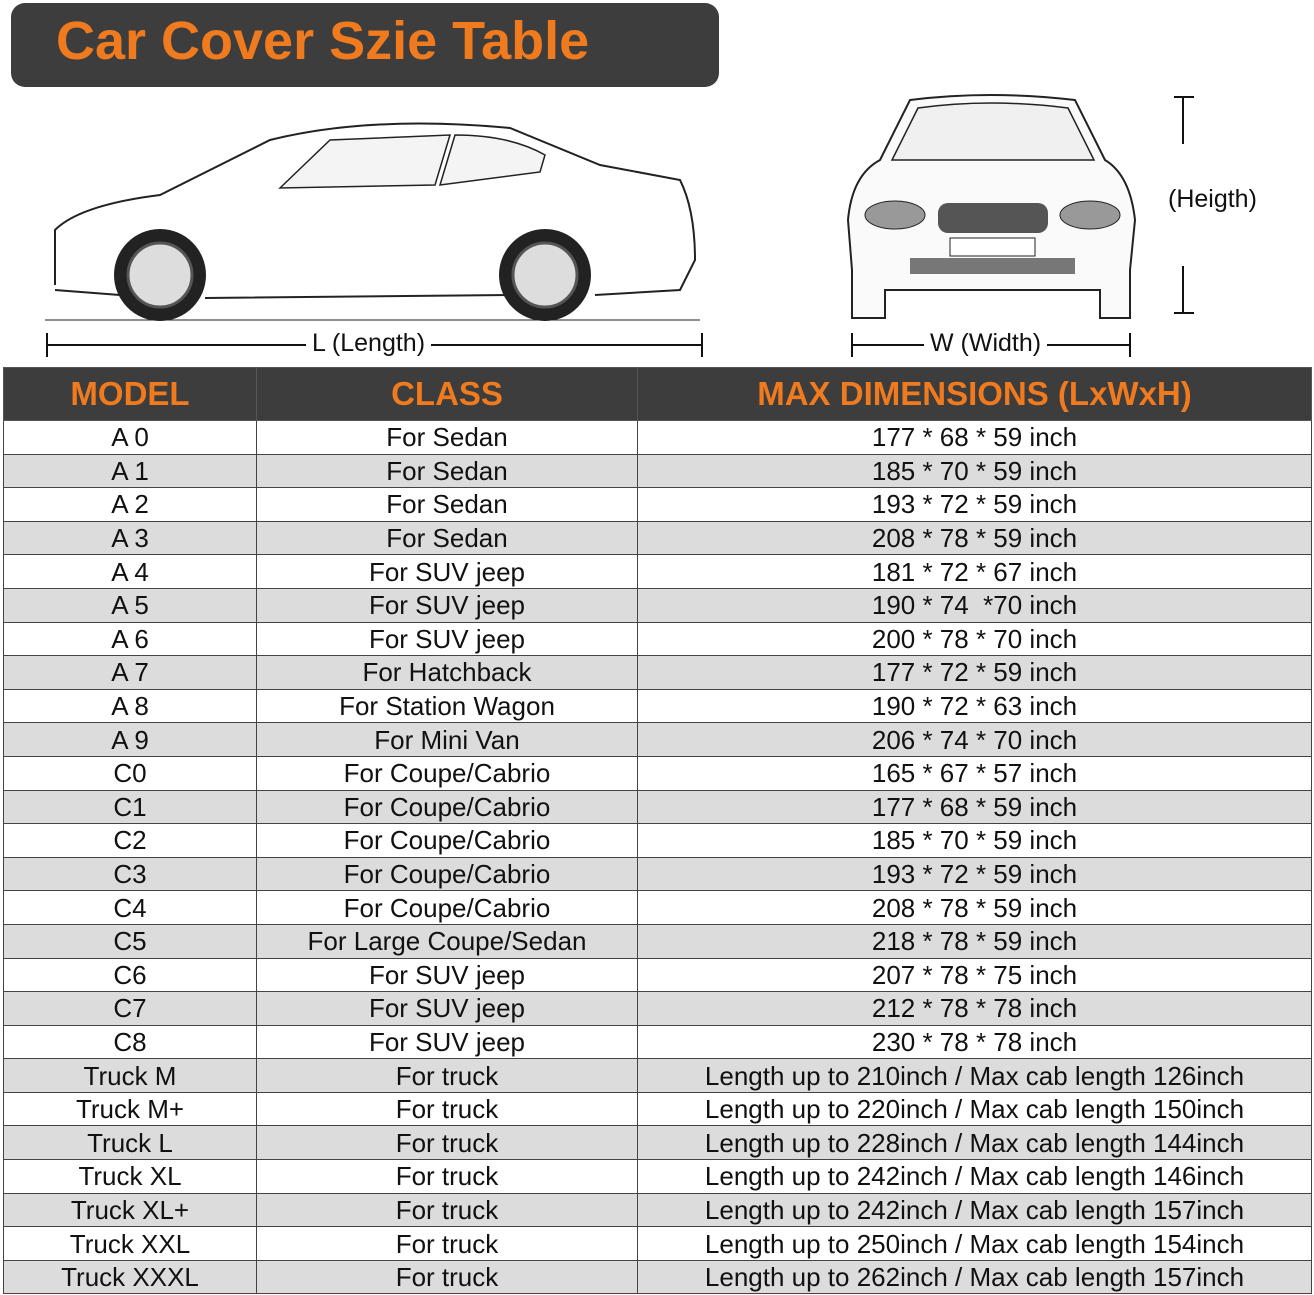  Describe the element at coordinates (974, 941) in the screenshot. I see `cell-dimensions: 218 * 78 * 59 inch` at that location.